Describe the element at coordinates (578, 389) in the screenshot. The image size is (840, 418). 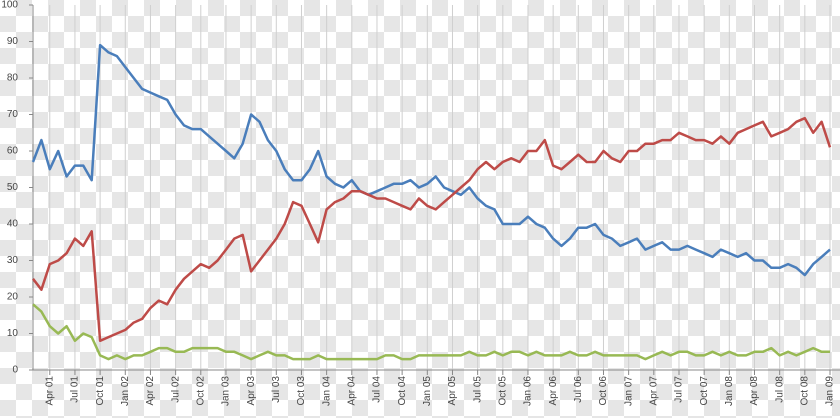
I see `x-tick-label: Jul 06` at that location.